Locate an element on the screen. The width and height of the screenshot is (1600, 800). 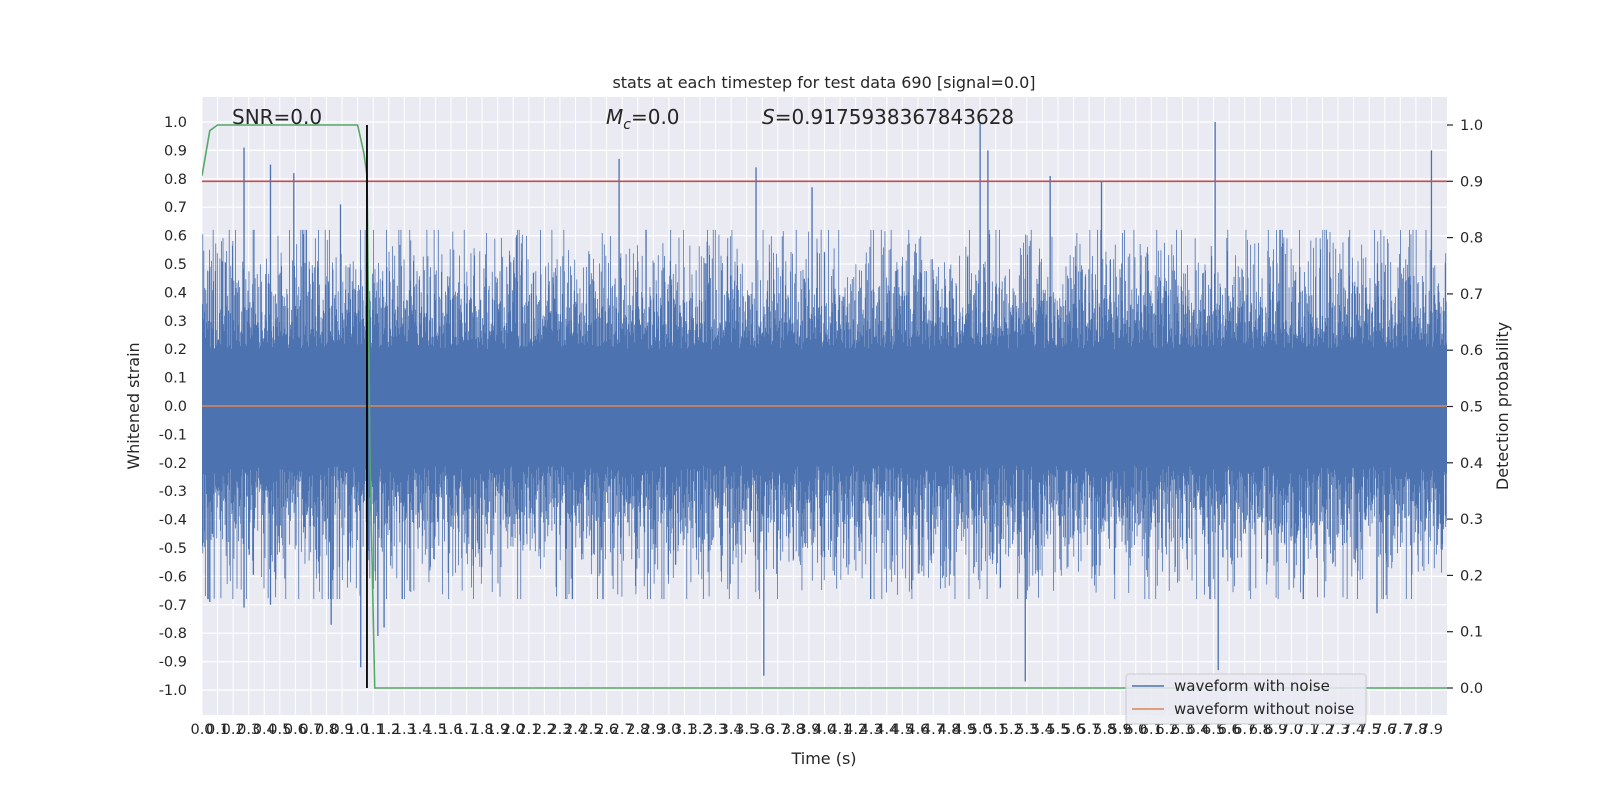
y-tick-label-left: 0.9 is located at coordinates (175, 151).